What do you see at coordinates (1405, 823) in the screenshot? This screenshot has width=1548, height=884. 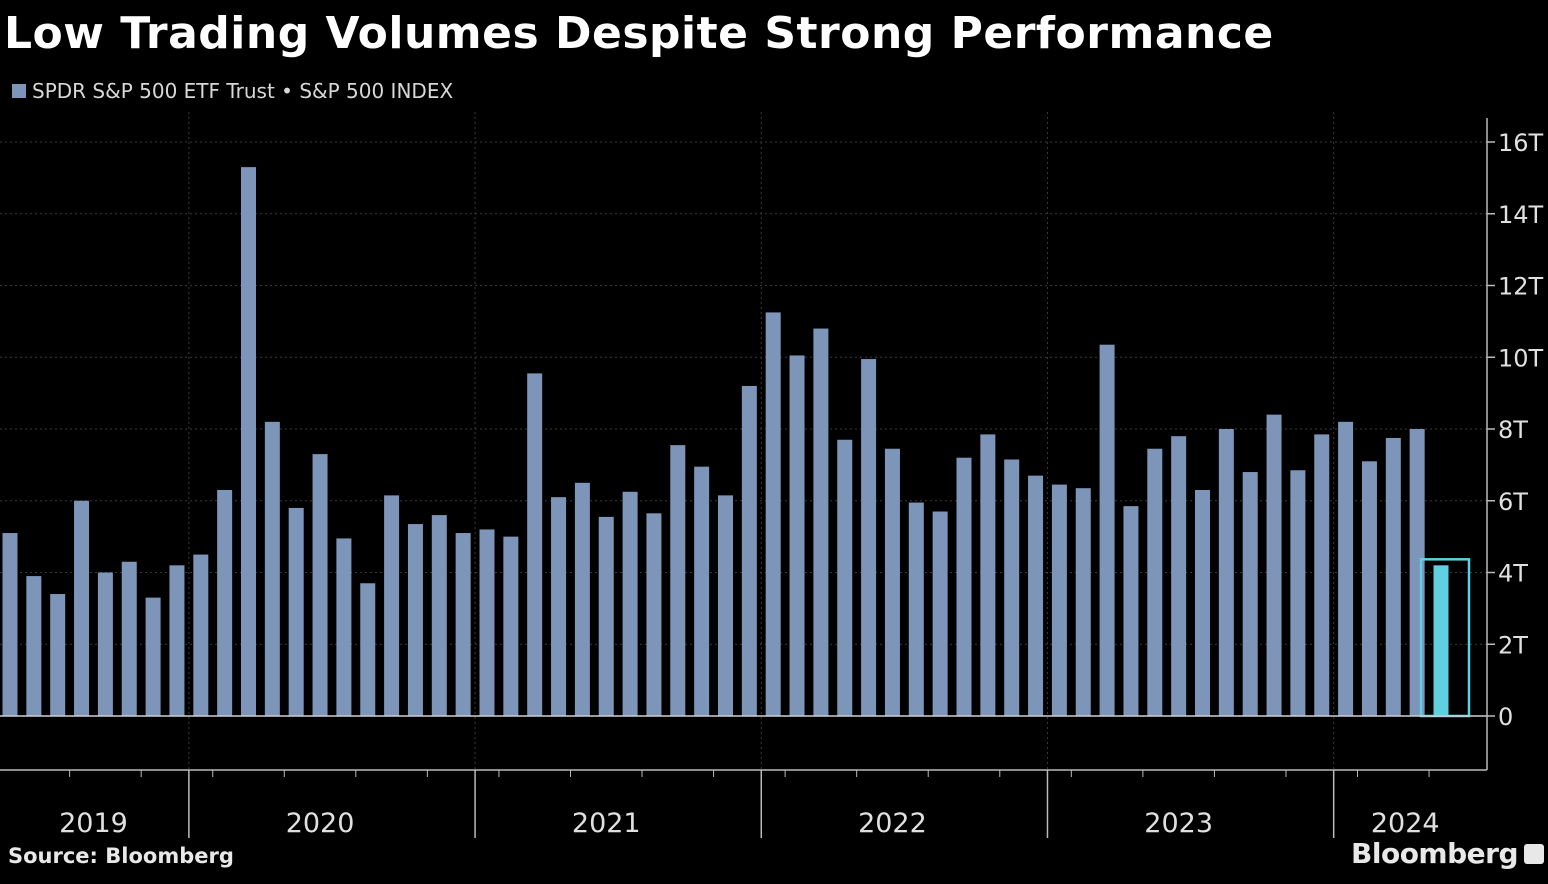 I see `x-year-label: 2024` at bounding box center [1405, 823].